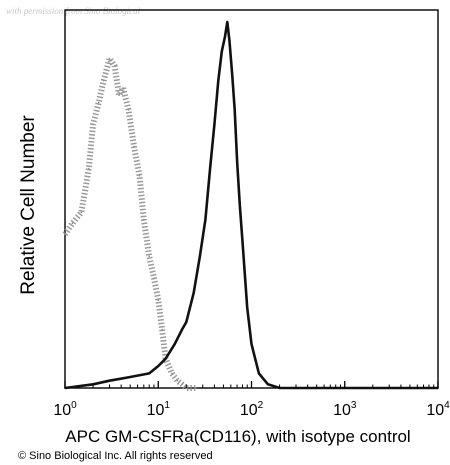 This screenshot has height=465, width=450. I want to click on x-tick-label-0: 10⁰, so click(65, 409).